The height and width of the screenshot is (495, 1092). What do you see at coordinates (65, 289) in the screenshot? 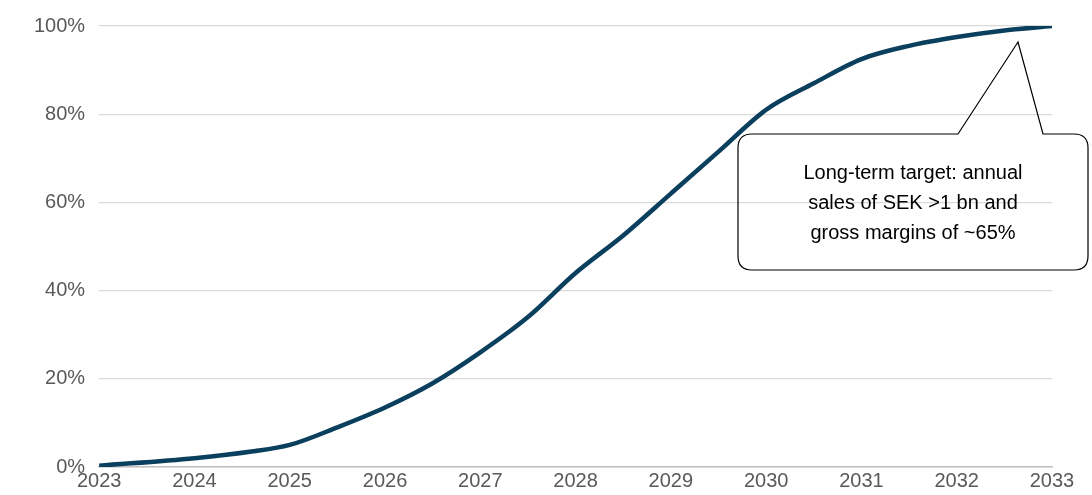
I see `y-tick-label: 40%` at bounding box center [65, 289].